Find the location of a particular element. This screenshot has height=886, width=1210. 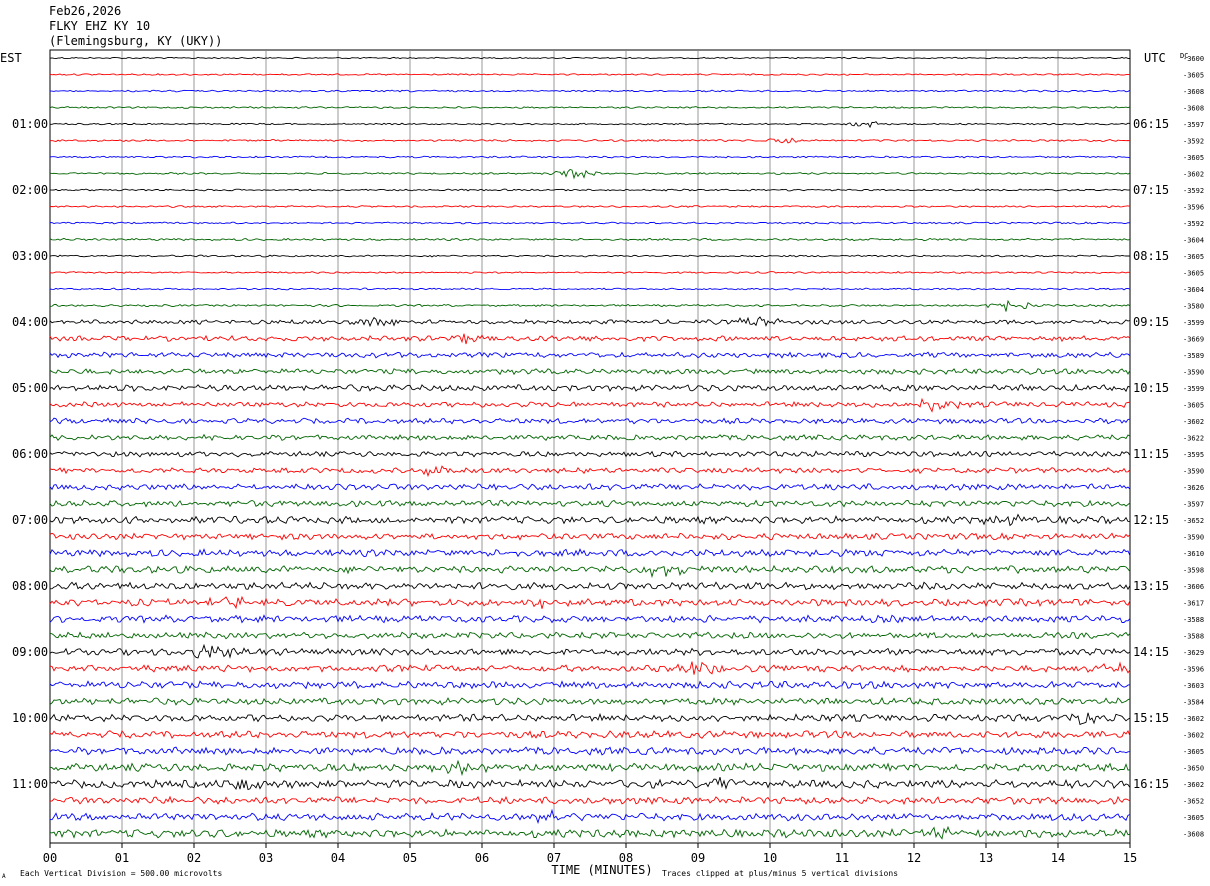

chart-date: Feb26,2026 is located at coordinates (85, 11).